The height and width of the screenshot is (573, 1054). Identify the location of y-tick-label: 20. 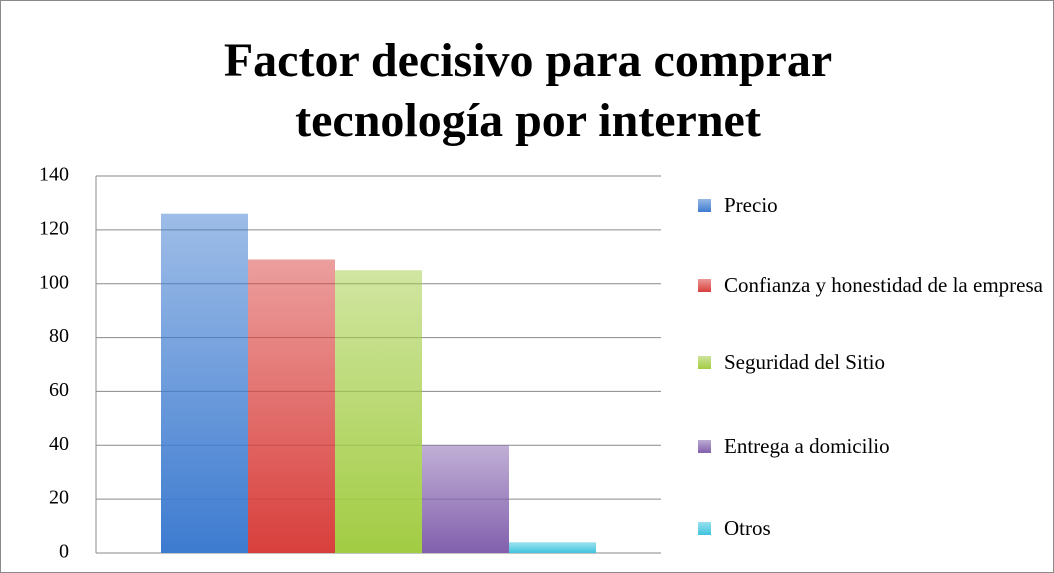
(59, 498).